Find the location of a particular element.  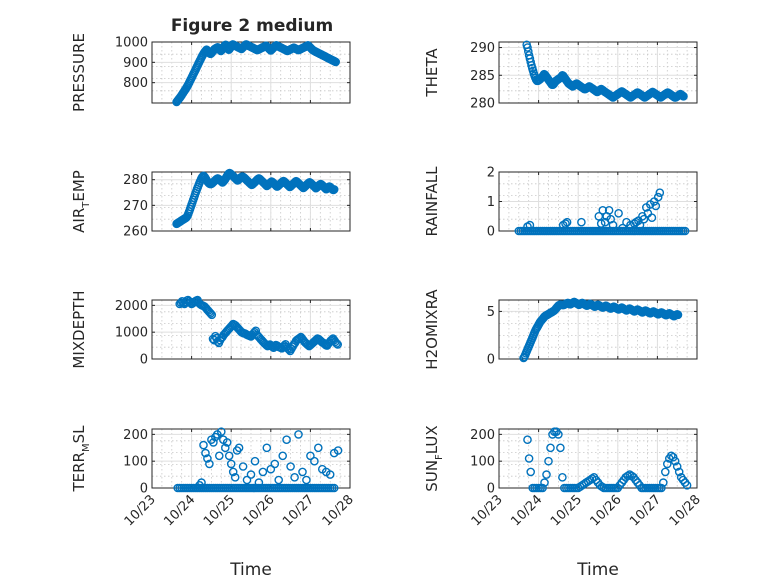

subplot-h2omixra: 0 5 H2OMIXRA is located at coordinates (560, 329).